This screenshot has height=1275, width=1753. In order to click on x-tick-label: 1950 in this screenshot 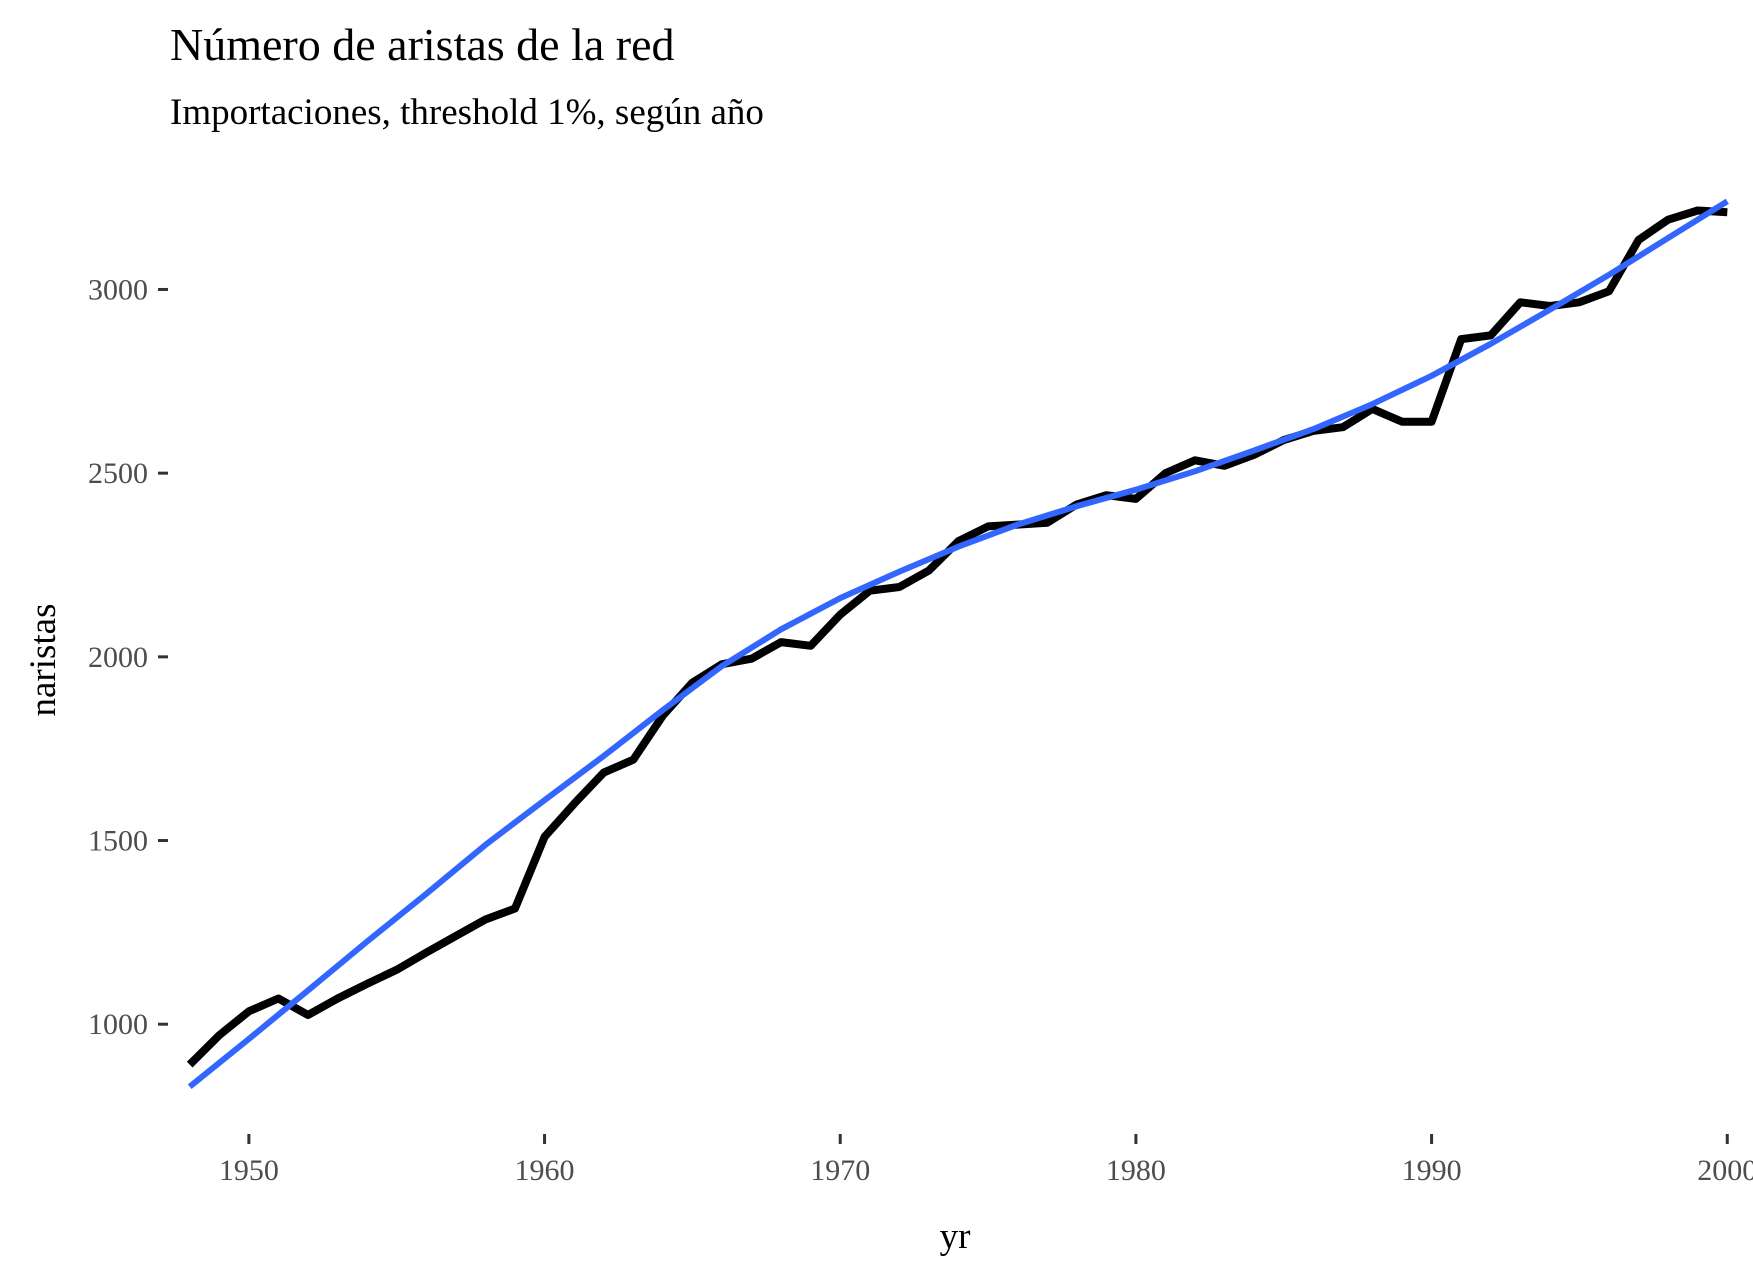, I will do `click(249, 1170)`.